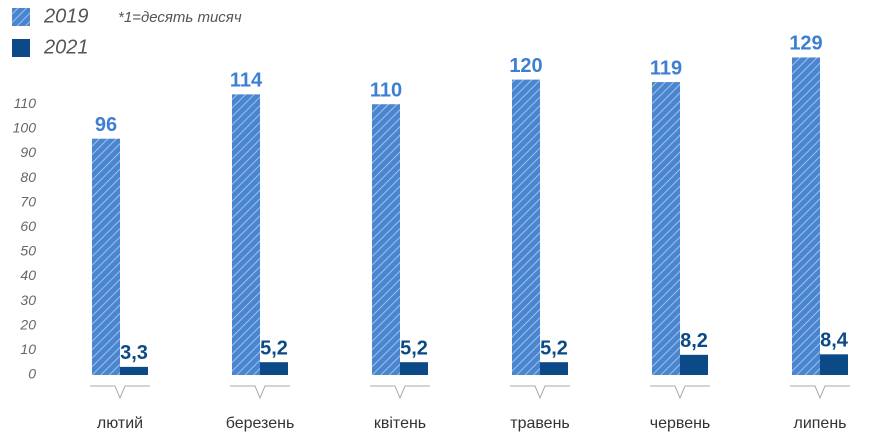  I want to click on data-label: 3,3, so click(134, 353).